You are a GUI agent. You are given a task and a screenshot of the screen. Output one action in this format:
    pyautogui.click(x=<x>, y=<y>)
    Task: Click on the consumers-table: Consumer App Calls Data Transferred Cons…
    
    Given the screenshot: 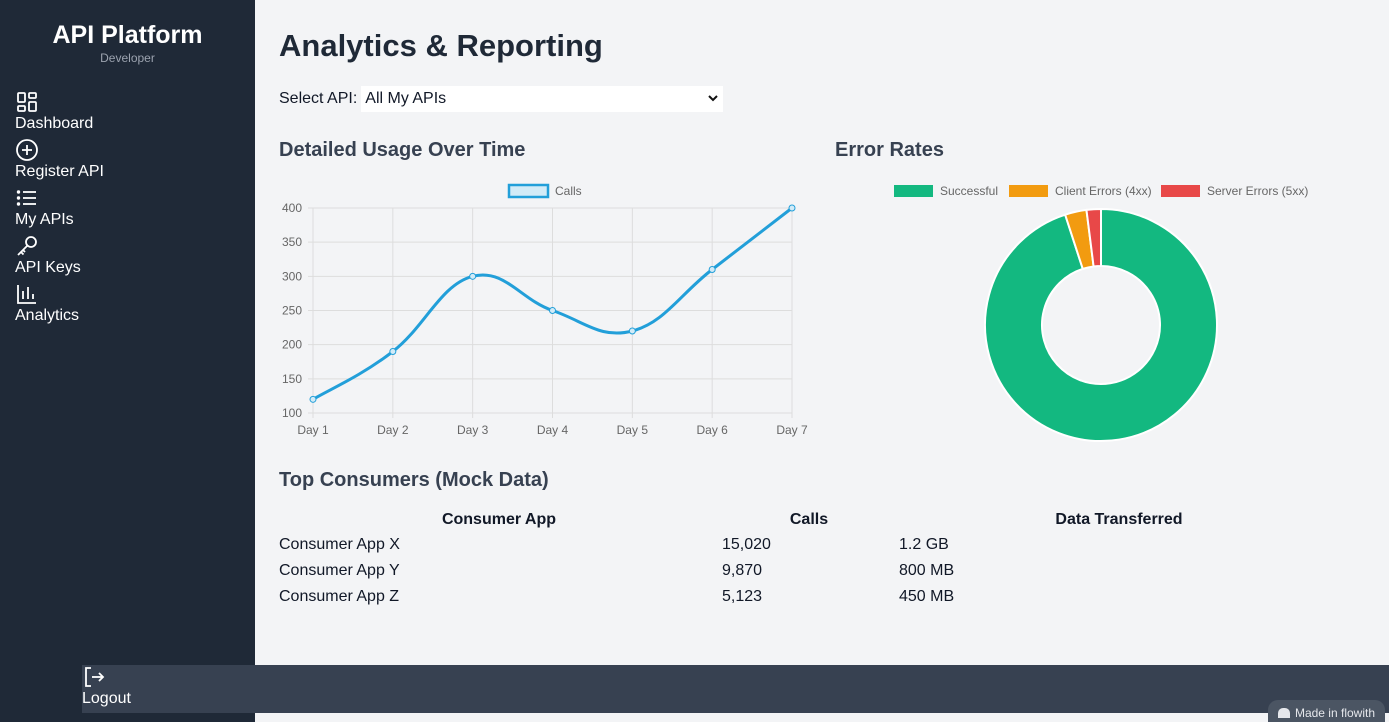 What is the action you would take?
    pyautogui.click(x=809, y=559)
    